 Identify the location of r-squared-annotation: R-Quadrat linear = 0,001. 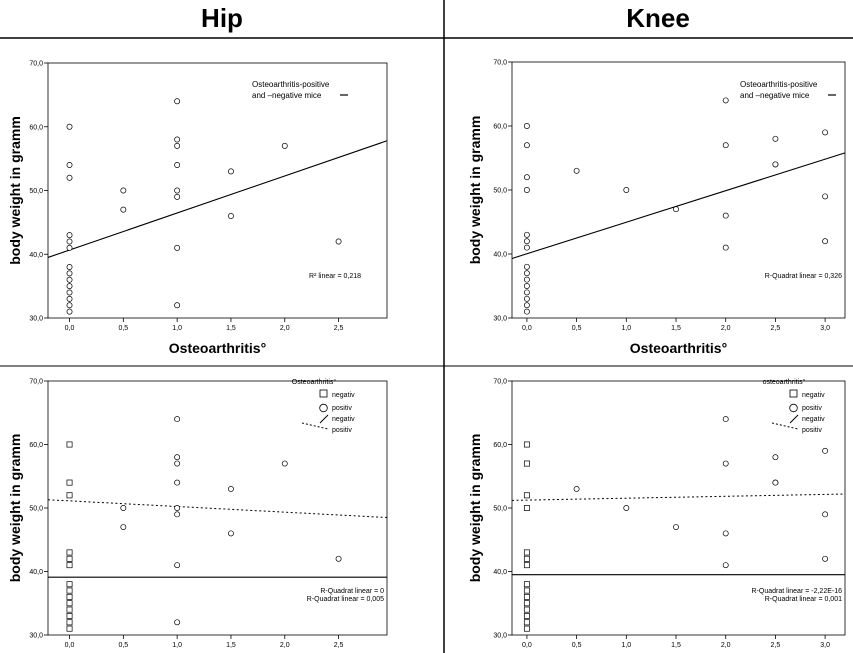
(803, 599).